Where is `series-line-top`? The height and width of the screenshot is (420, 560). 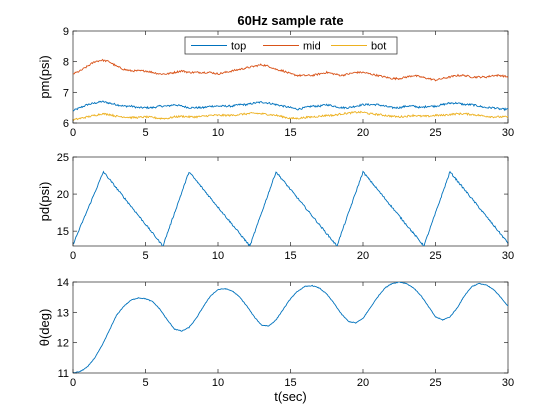 series-line-top is located at coordinates (290, 106).